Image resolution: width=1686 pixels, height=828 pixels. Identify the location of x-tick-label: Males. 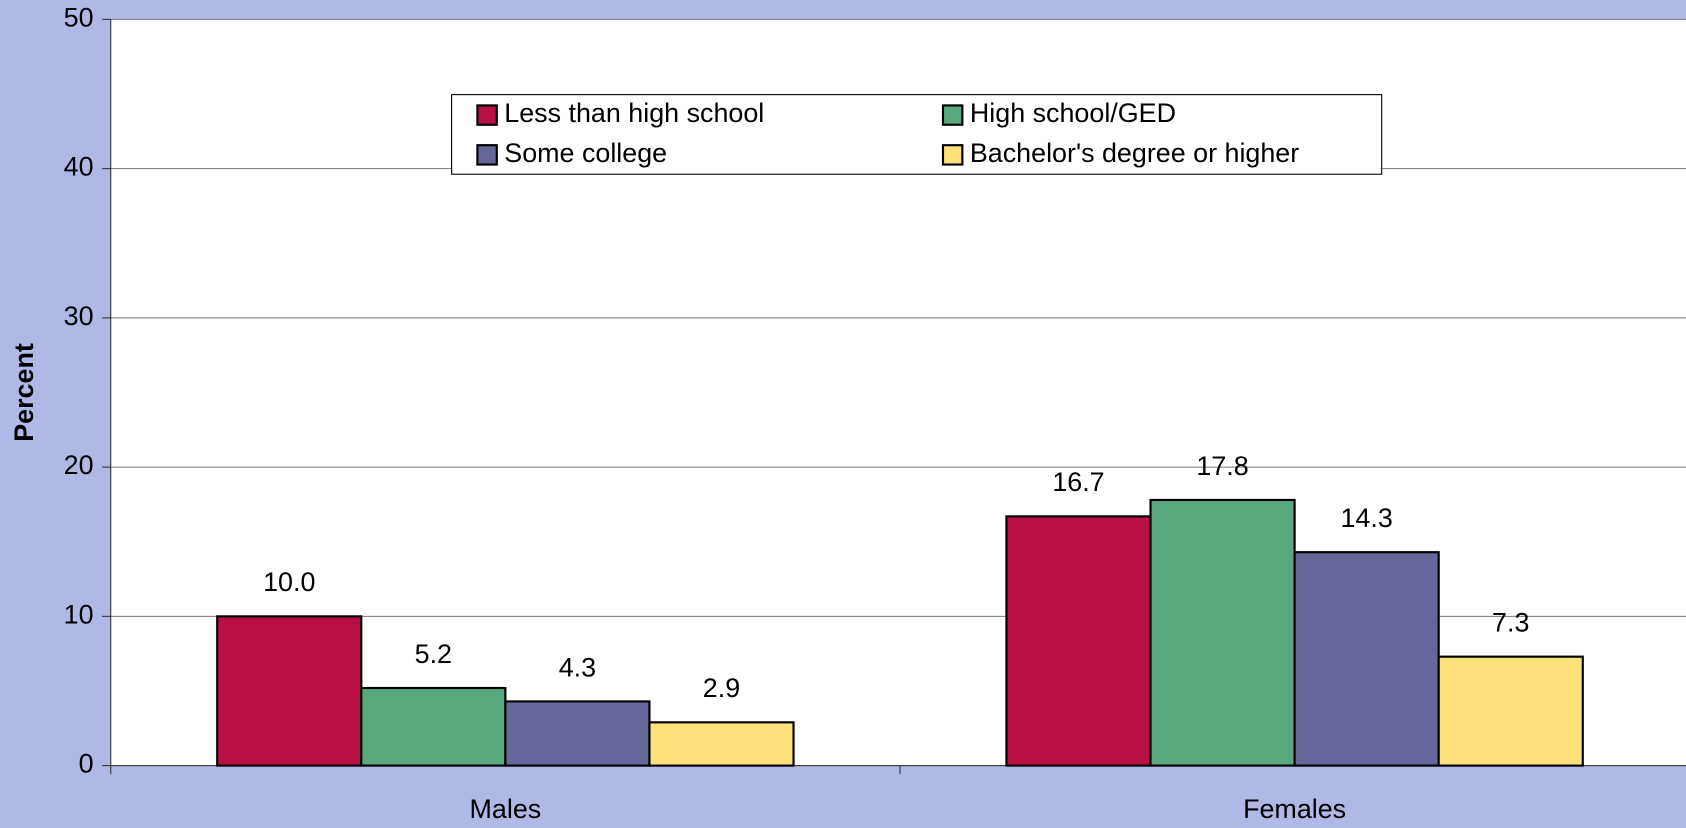
(506, 809).